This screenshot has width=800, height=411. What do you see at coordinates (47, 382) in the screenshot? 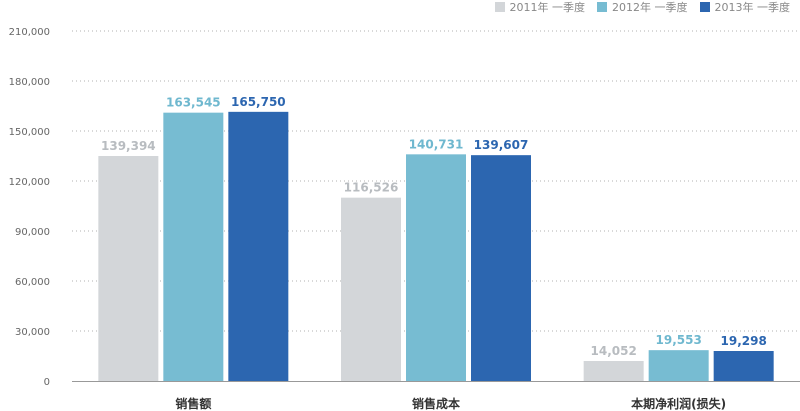
I see `y-tick-label: 0` at bounding box center [47, 382].